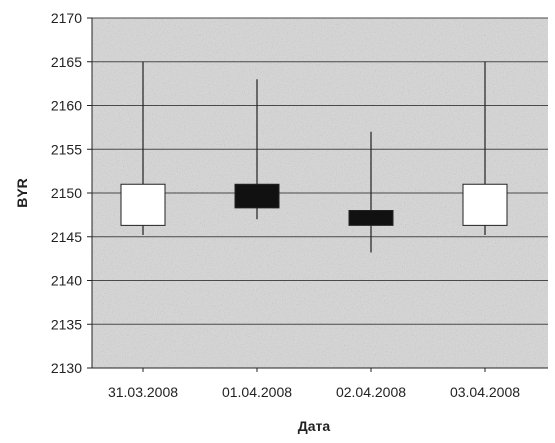 This screenshot has width=555, height=443. Describe the element at coordinates (314, 384) in the screenshot. I see `x-axis-ticks: 31.03.2008 01.04.2008 02.04.2008 03.04.2008` at that location.